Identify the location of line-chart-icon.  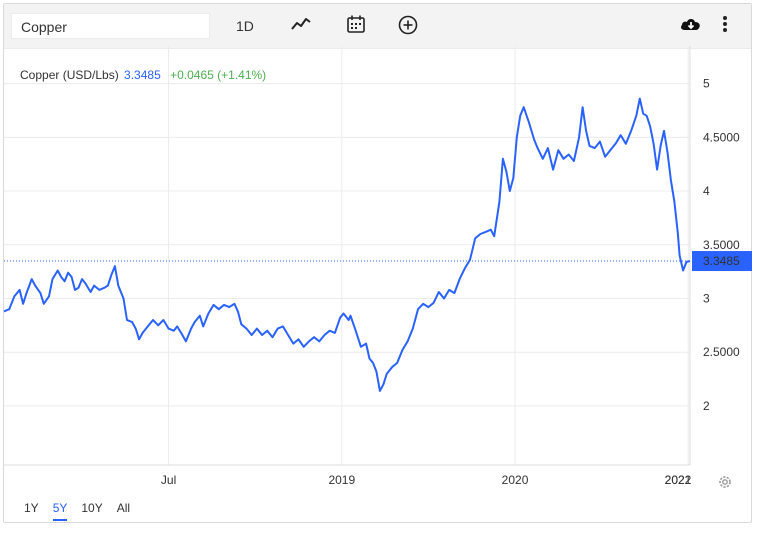
(301, 26).